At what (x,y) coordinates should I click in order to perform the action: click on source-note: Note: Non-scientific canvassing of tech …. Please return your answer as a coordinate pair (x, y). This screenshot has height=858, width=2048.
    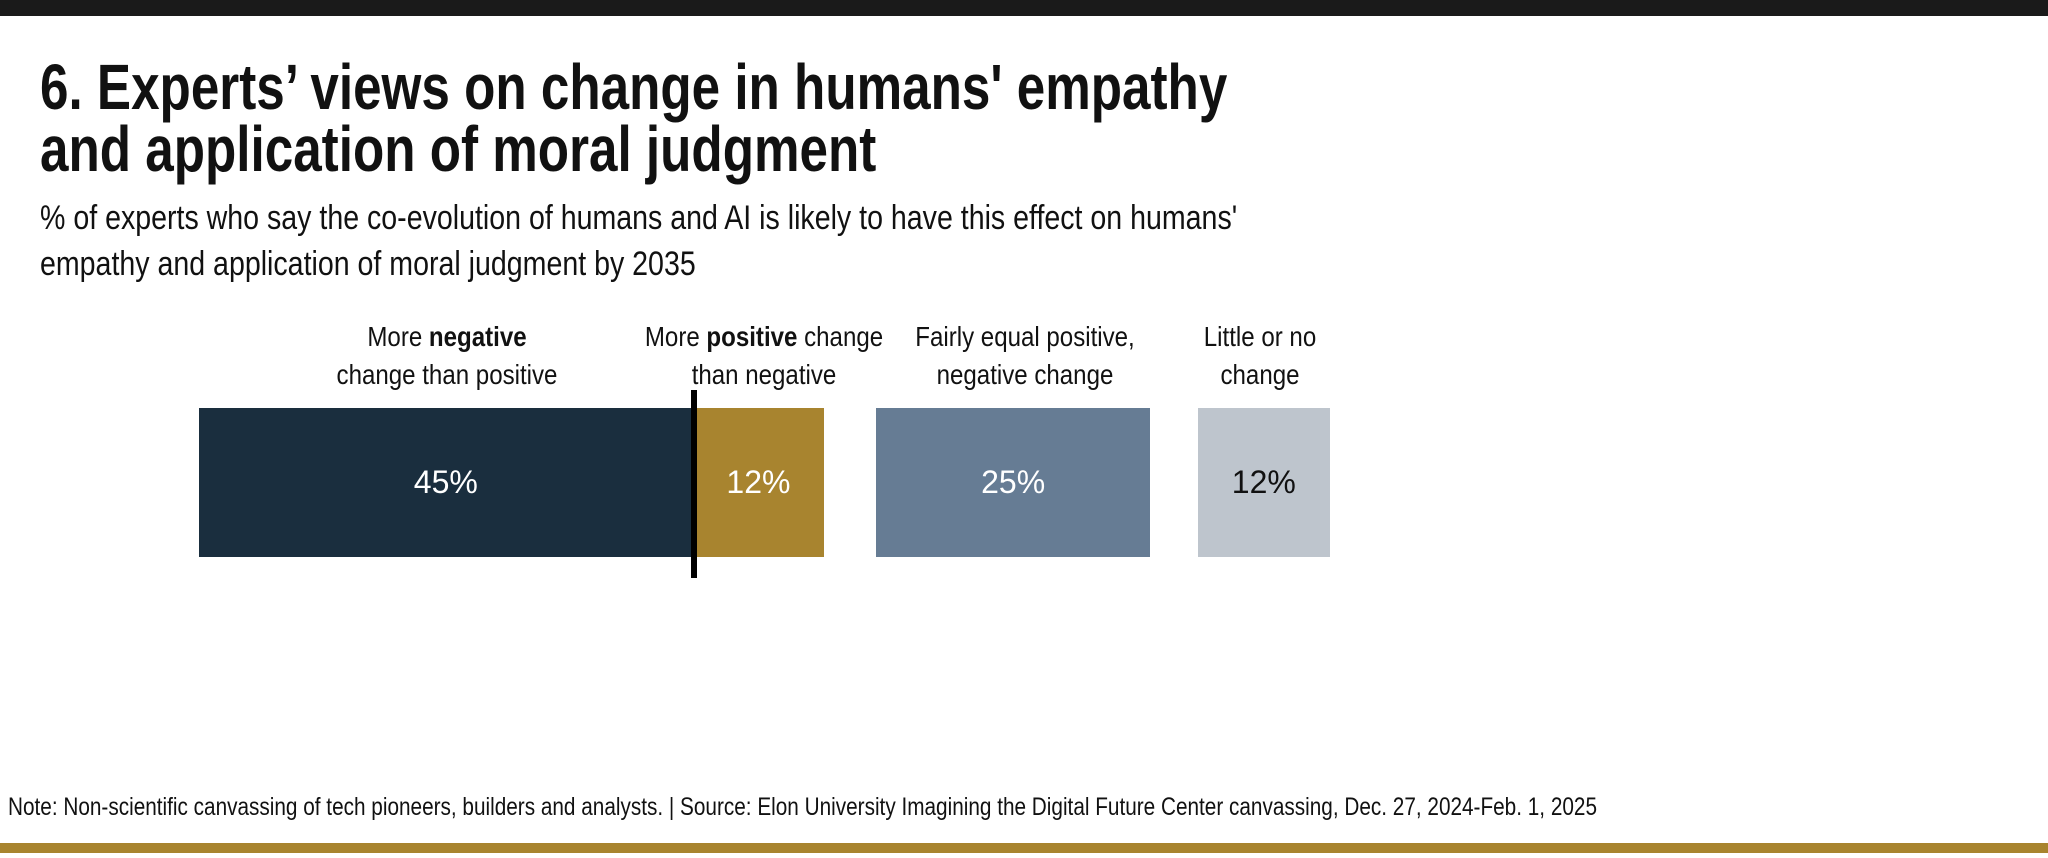
    Looking at the image, I should click on (802, 807).